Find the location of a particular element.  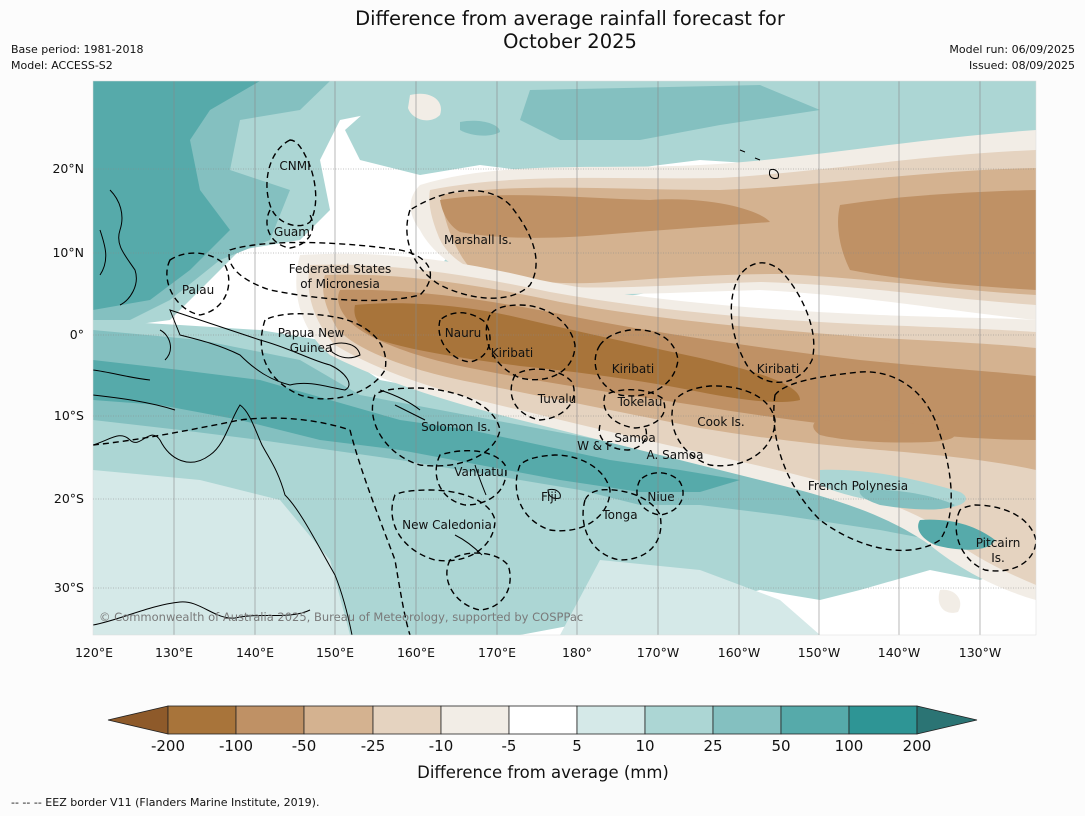

lat-tick: 10°S is located at coordinates (69, 415).